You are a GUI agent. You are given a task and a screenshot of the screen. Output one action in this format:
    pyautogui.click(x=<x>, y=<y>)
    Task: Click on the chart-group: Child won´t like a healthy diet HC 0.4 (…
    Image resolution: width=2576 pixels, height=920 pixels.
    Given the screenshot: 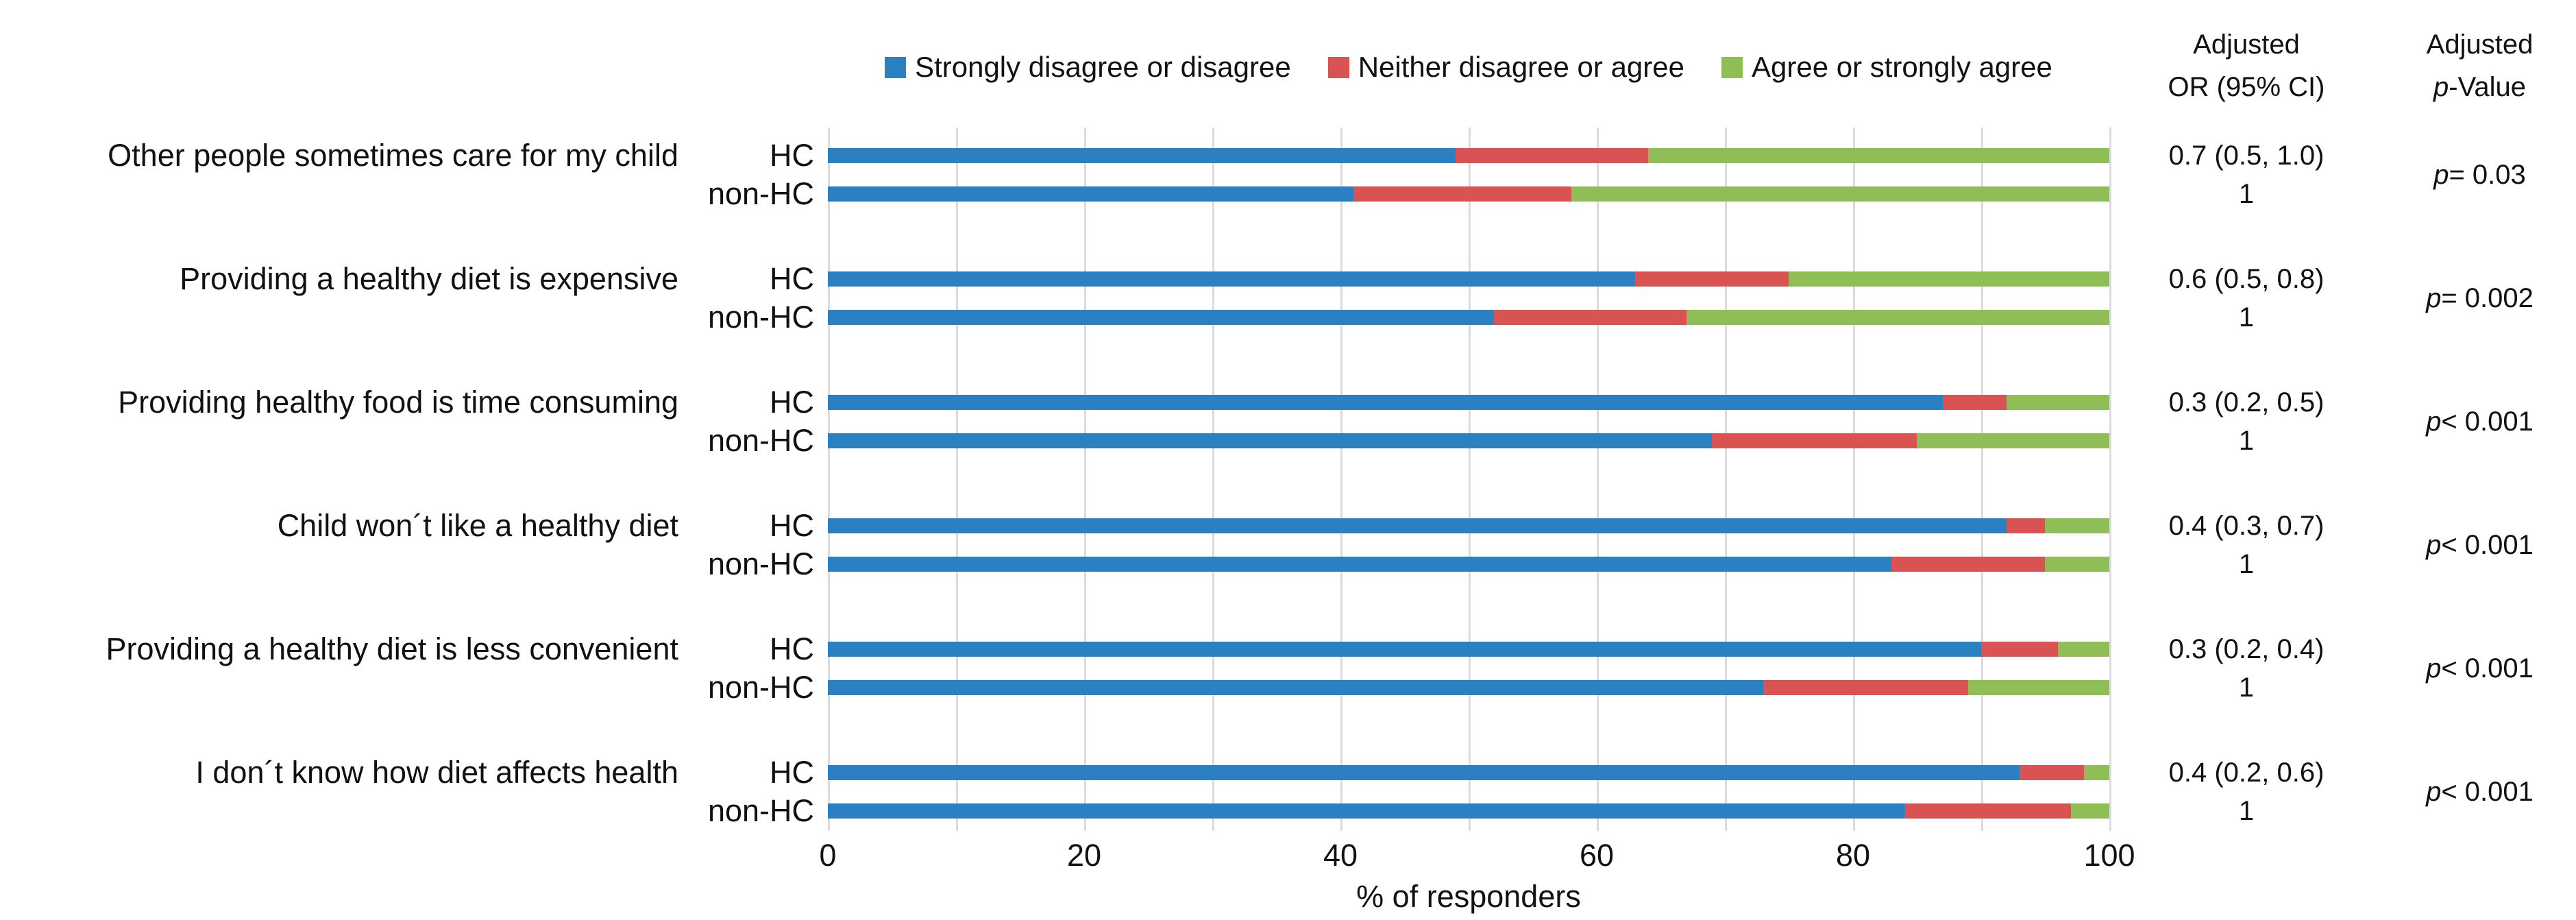 What is the action you would take?
    pyautogui.click(x=1288, y=544)
    